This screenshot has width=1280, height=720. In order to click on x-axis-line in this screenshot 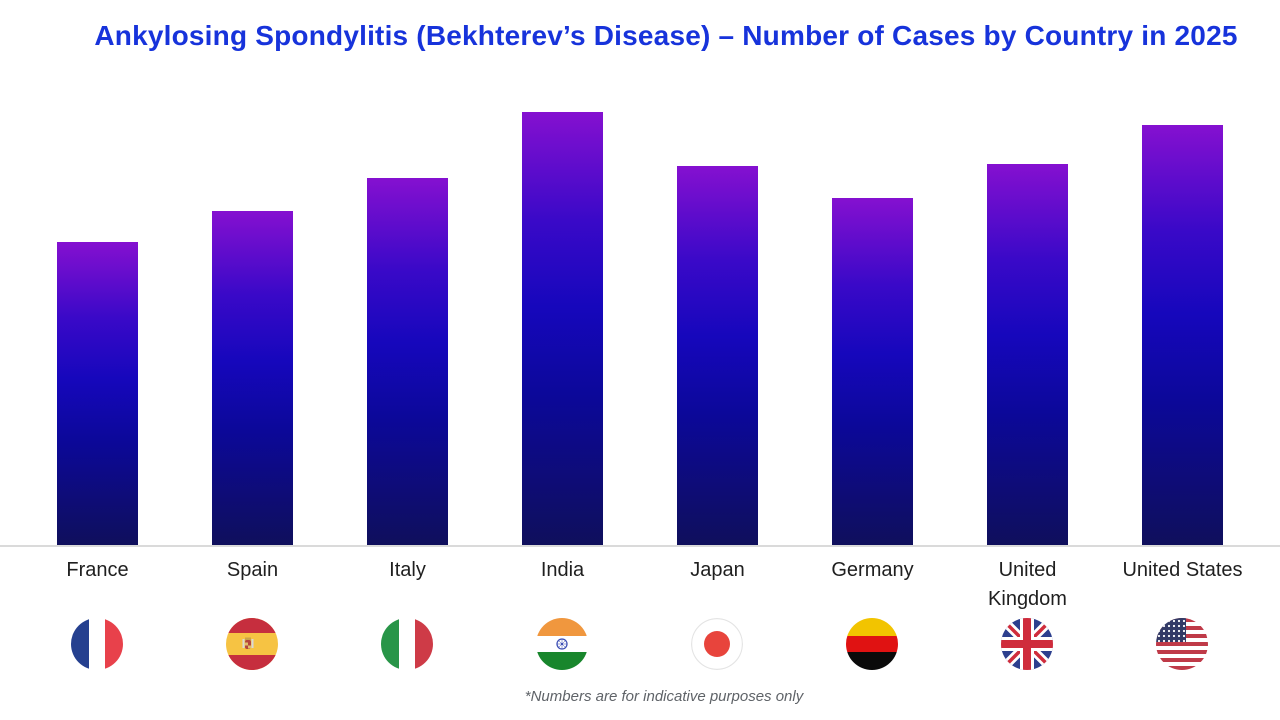, I will do `click(640, 546)`.